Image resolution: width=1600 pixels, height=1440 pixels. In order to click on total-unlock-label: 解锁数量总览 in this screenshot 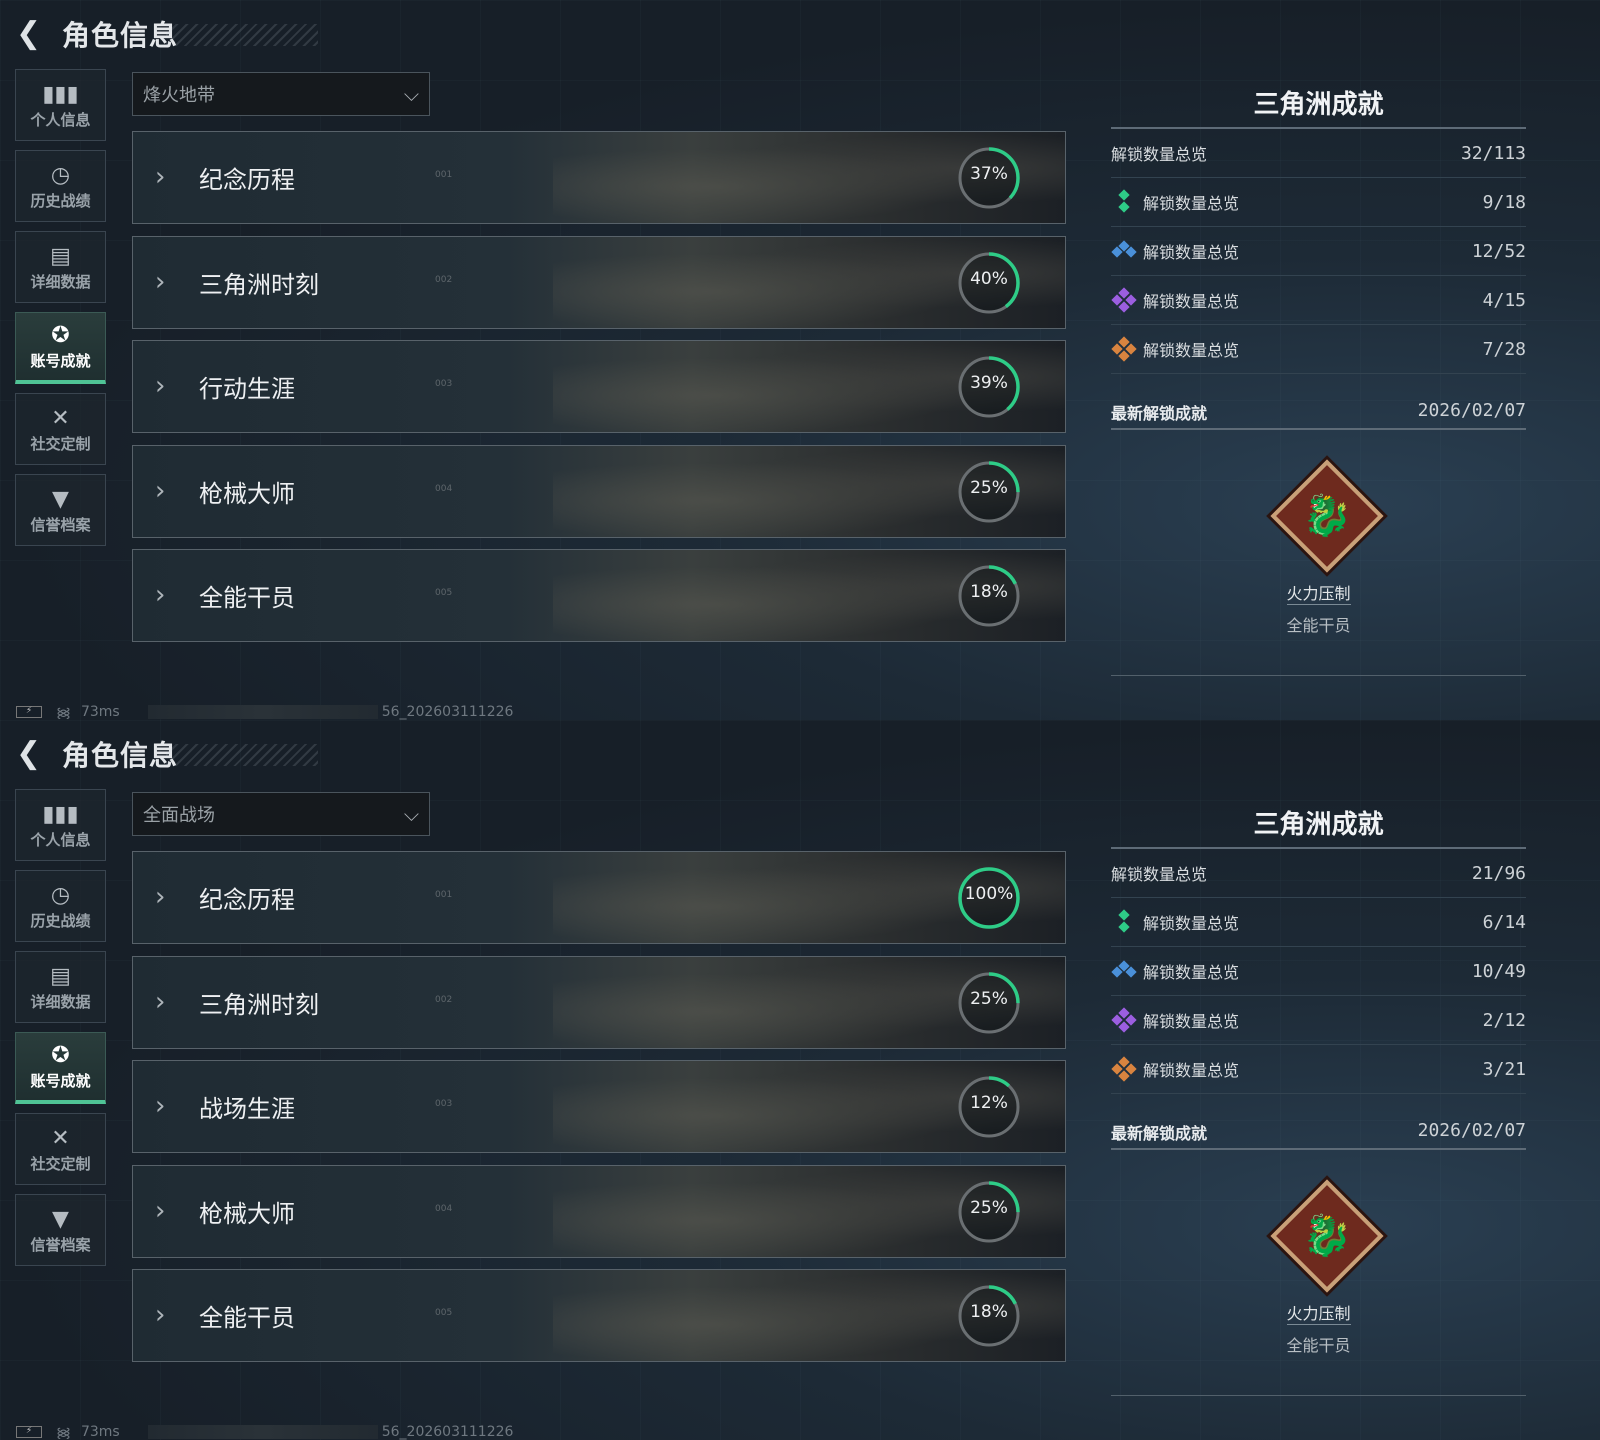, I will do `click(1159, 154)`.